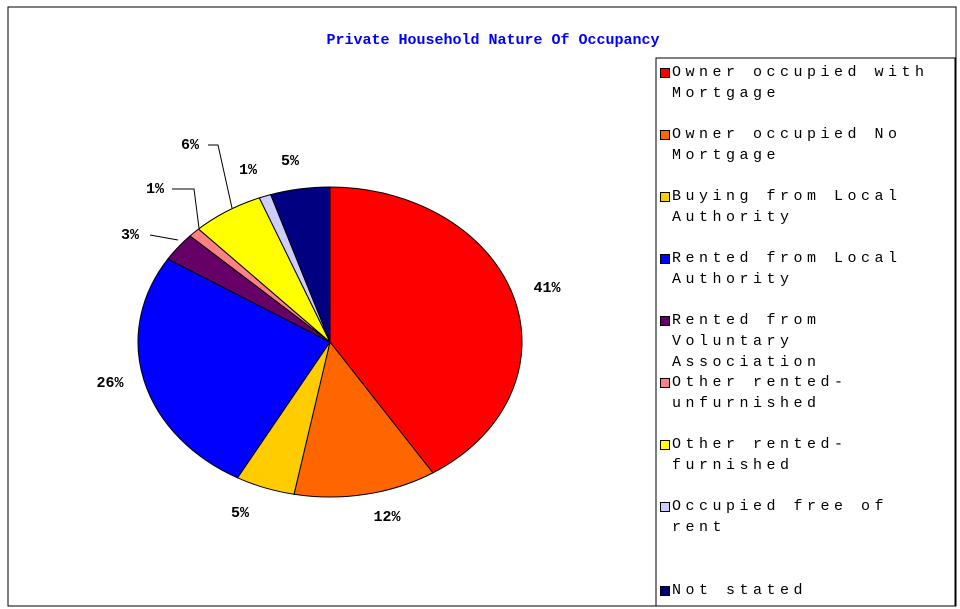 This screenshot has width=960, height=609. I want to click on data-label: 6%, so click(190, 145).